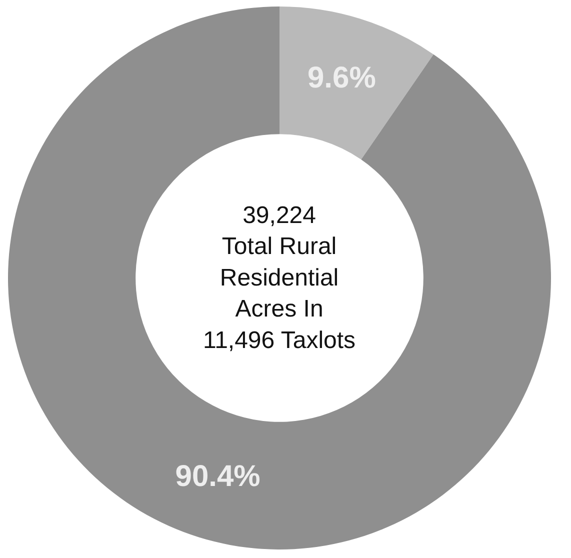  Describe the element at coordinates (217, 476) in the screenshot. I see `data-label: 90.4%` at that location.